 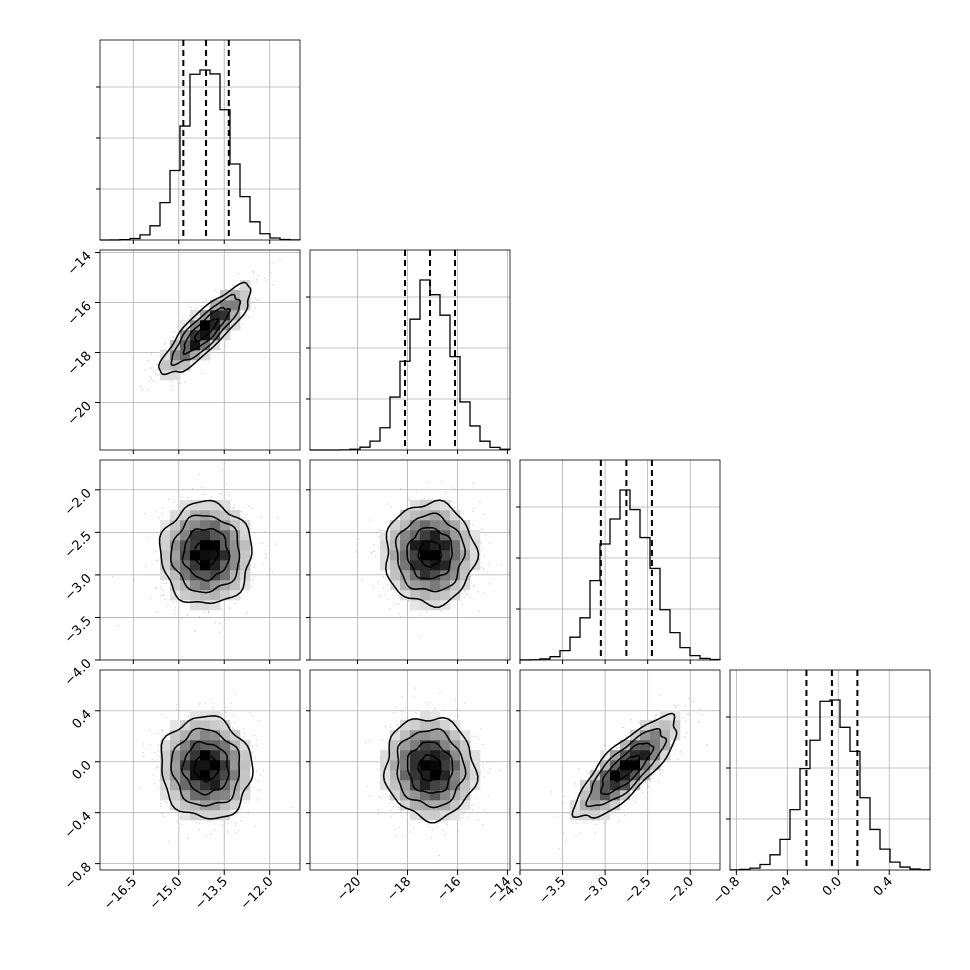 I want to click on y-tick-label-1-3: −14, so click(x=80, y=264).